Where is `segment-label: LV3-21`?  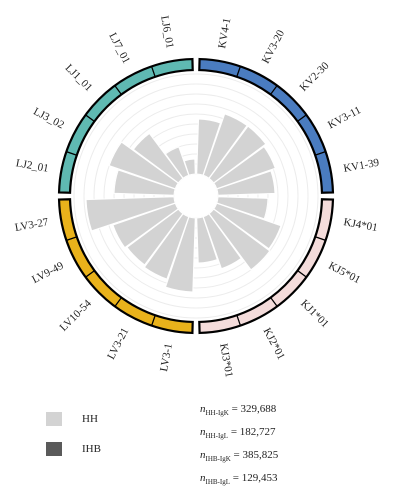
segment-label: LV3-21 is located at coordinates (118, 344).